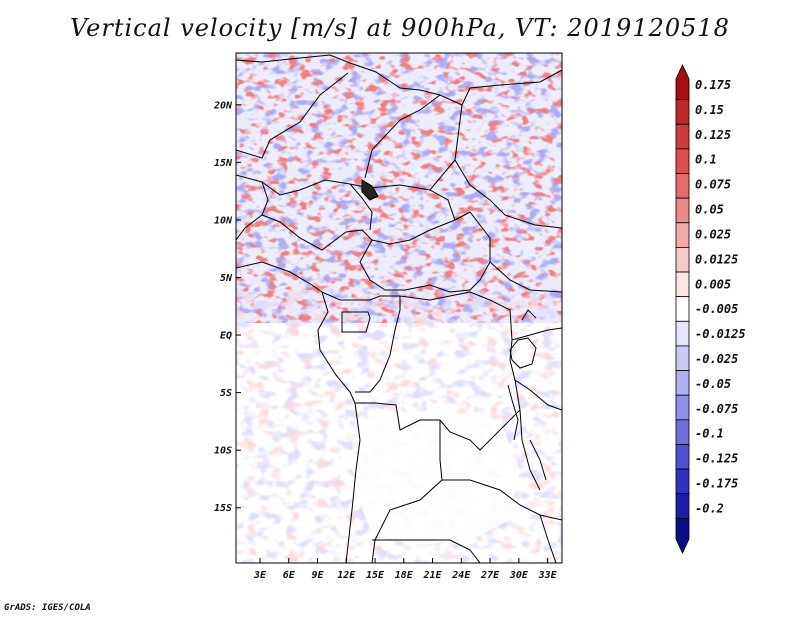  What do you see at coordinates (223, 508) in the screenshot?
I see `lat-tick-label: 15S` at bounding box center [223, 508].